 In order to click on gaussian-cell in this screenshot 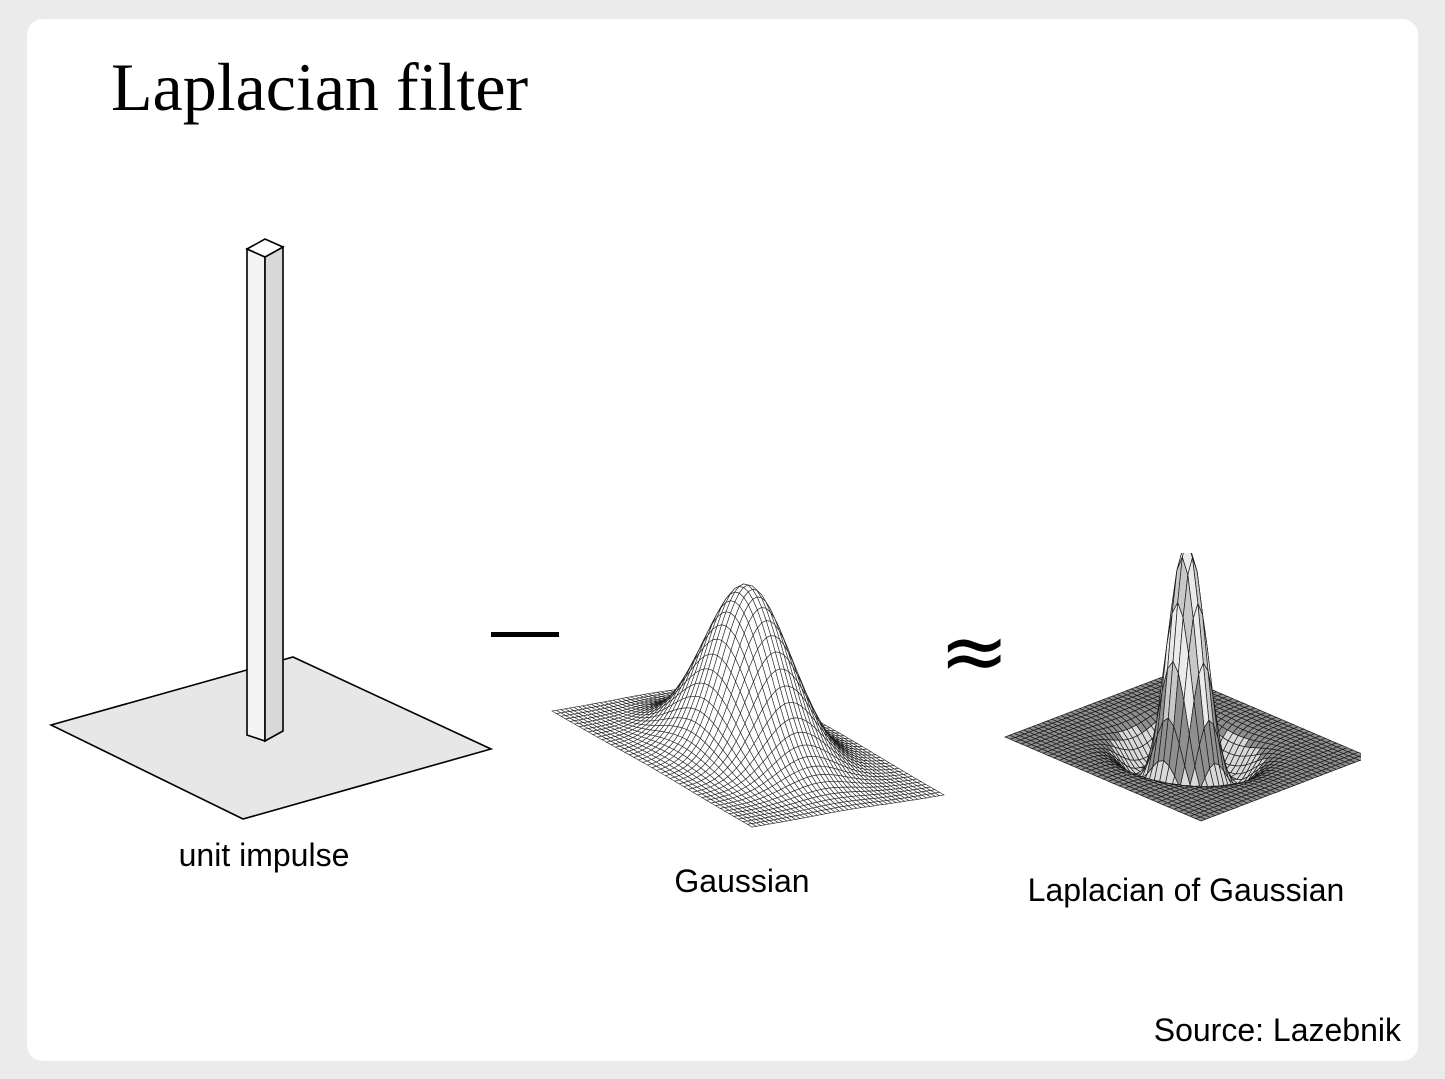, I will do `click(752, 825)`.